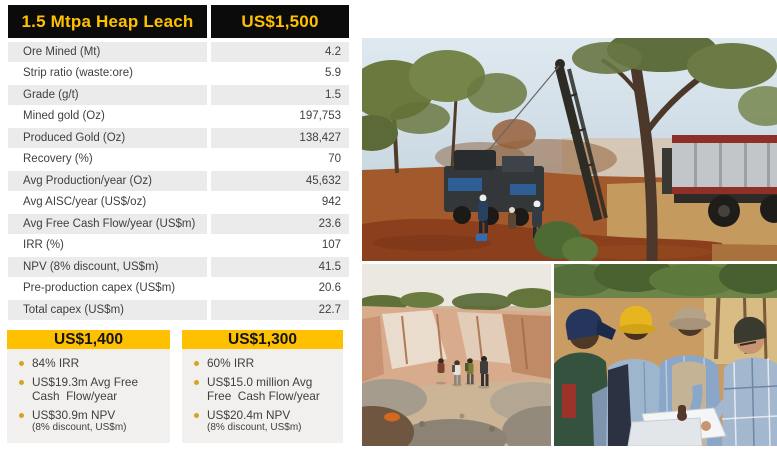  What do you see at coordinates (85, 389) in the screenshot?
I see `bullet-text: US$19.3m Avg Free Cash Flow/year` at bounding box center [85, 389].